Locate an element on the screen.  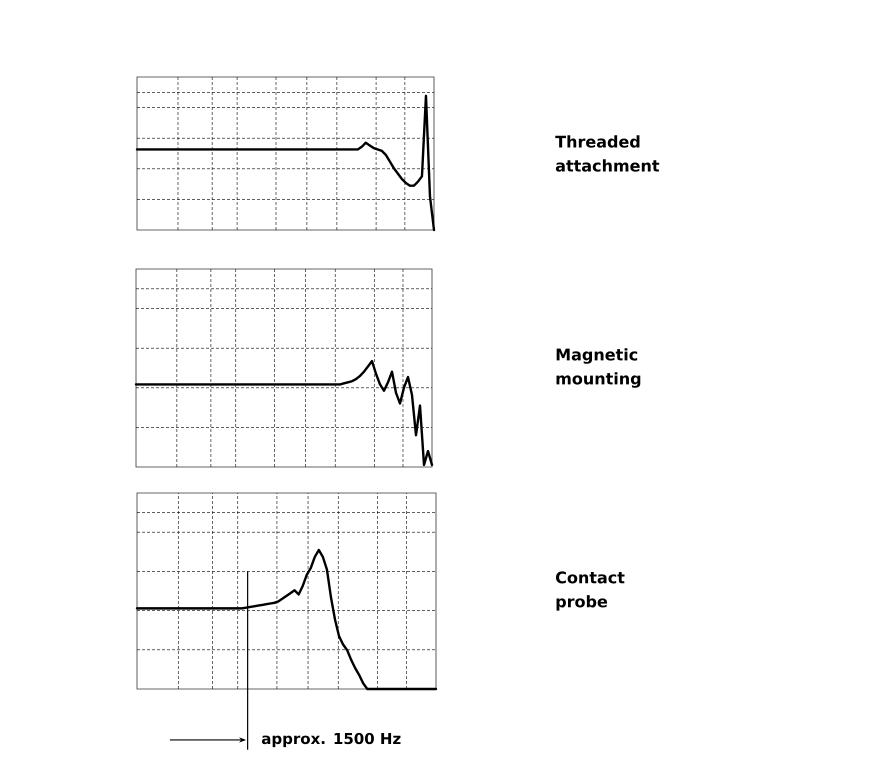
text: Threaded attachment is located at coordinates (607, 153).